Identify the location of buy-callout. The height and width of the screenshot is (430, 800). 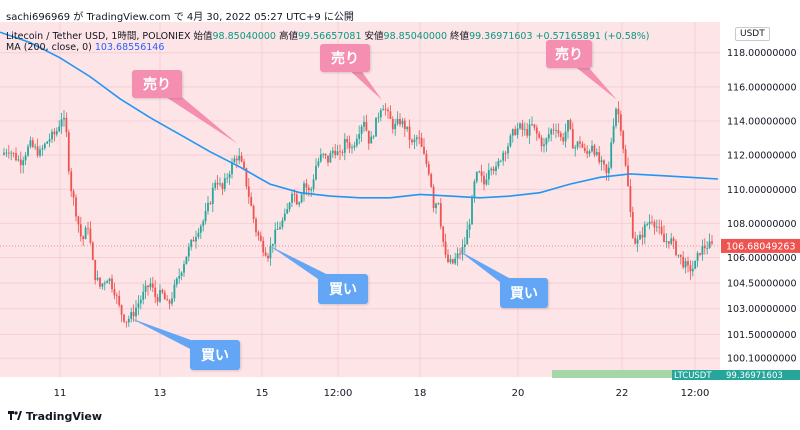
(215, 355).